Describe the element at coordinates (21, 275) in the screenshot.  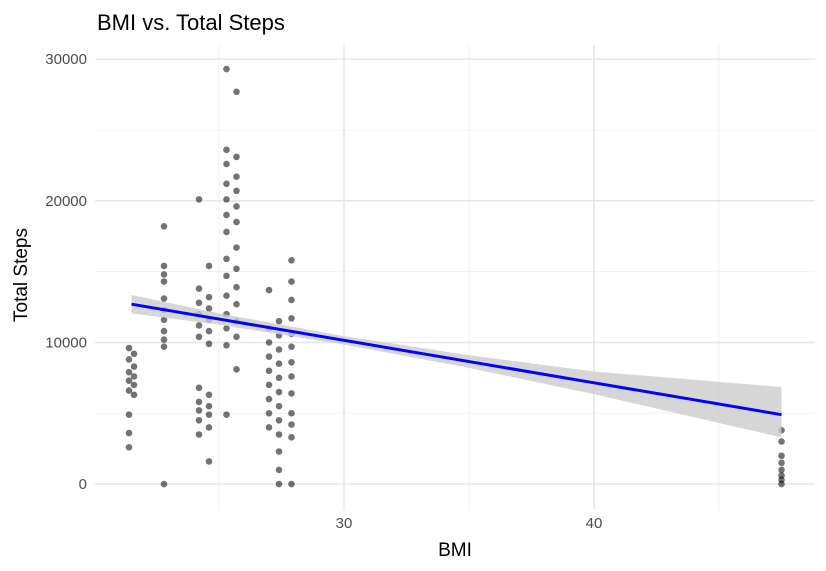
I see `y-axis-title: Total Steps` at that location.